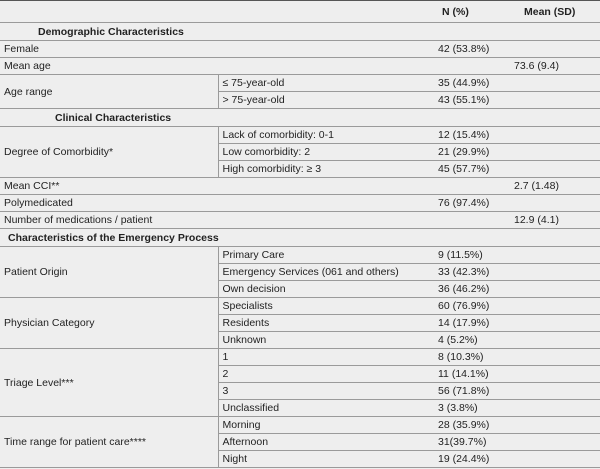 The width and height of the screenshot is (600, 469). Describe the element at coordinates (210, 220) in the screenshot. I see `row-label: Number of medications / patient` at that location.